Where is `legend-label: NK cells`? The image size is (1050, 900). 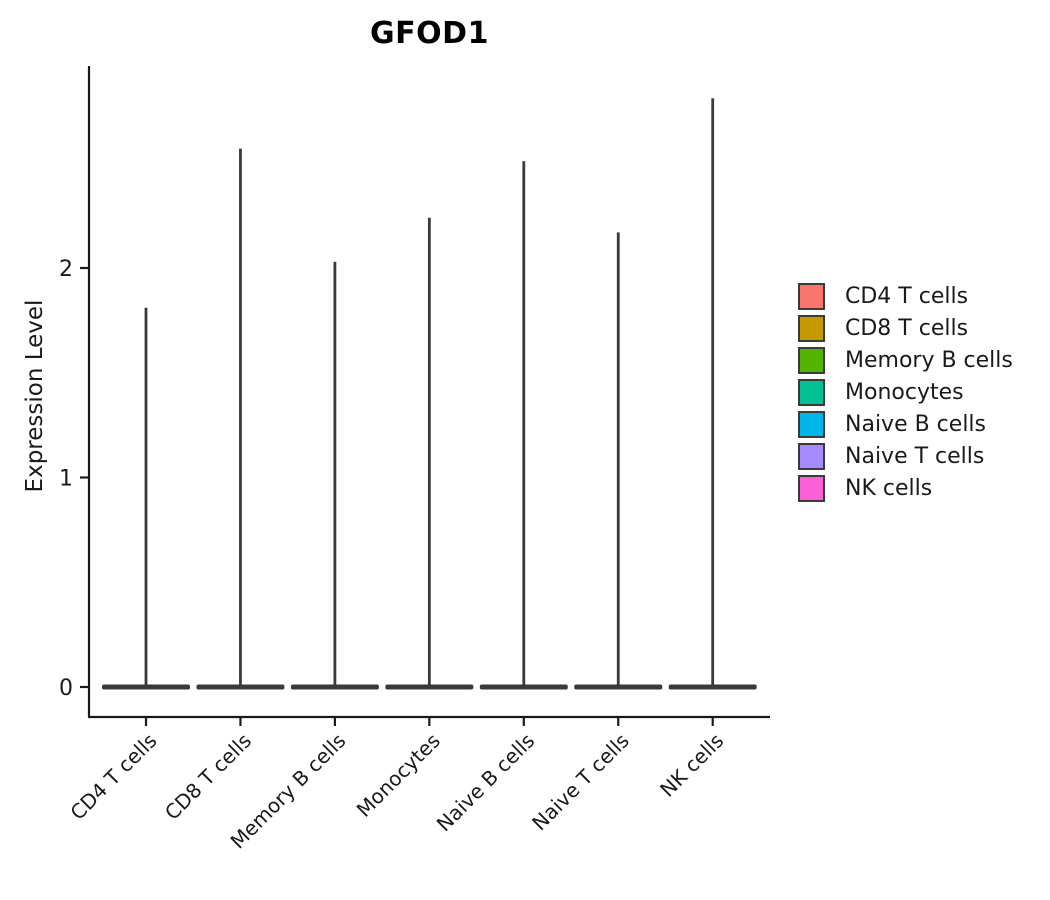
legend-label: NK cells is located at coordinates (889, 488).